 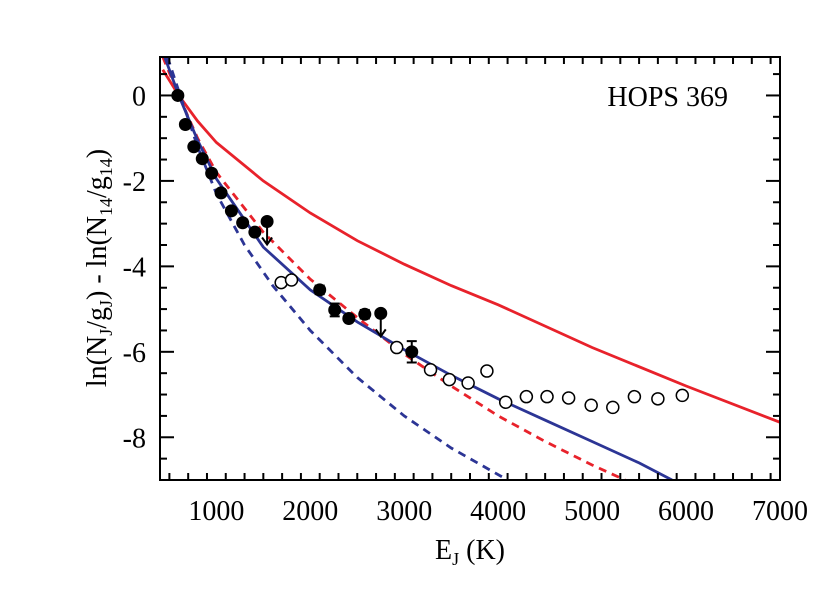 What do you see at coordinates (97, 258) in the screenshot?
I see `y-axis-title-p3: ) - ln(N` at bounding box center [97, 258].